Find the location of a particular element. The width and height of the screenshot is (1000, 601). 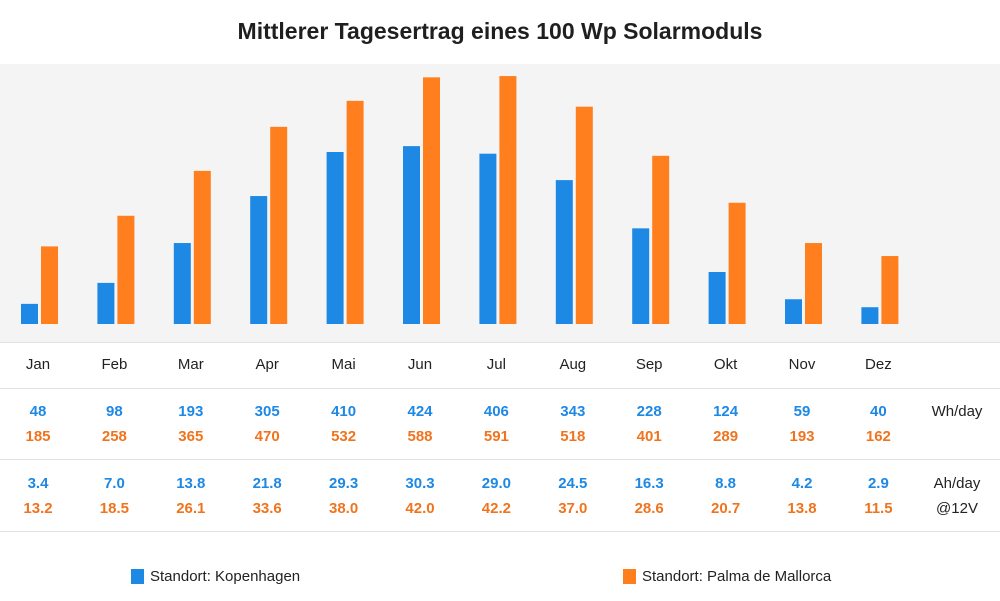

ah-value-palma-dez: 11.5 is located at coordinates (878, 508).